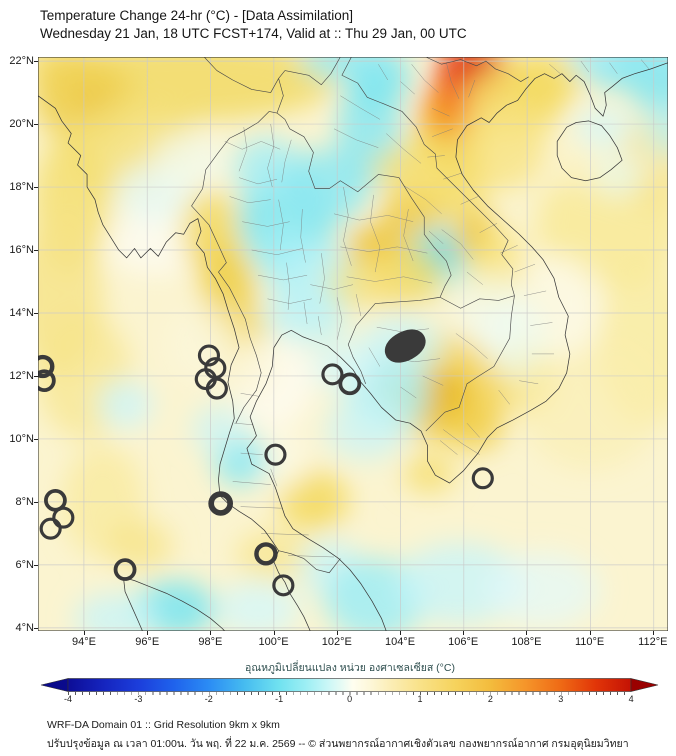 The image size is (676, 756). What do you see at coordinates (336, 642) in the screenshot?
I see `lon-axis-label: 102°E` at bounding box center [336, 642].